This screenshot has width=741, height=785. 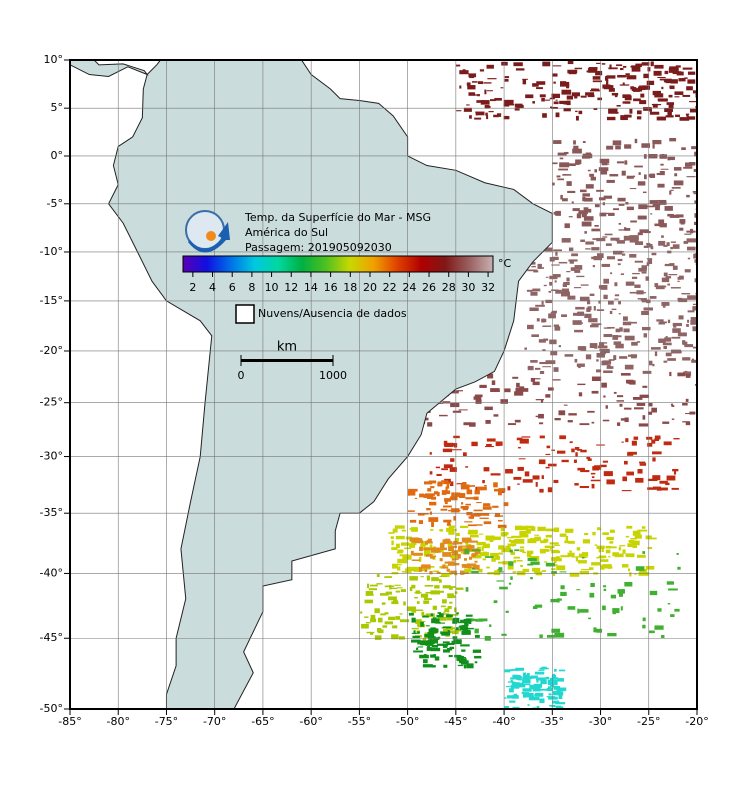 What do you see at coordinates (57, 155) in the screenshot?
I see `y-tick-label: 0°` at bounding box center [57, 155].